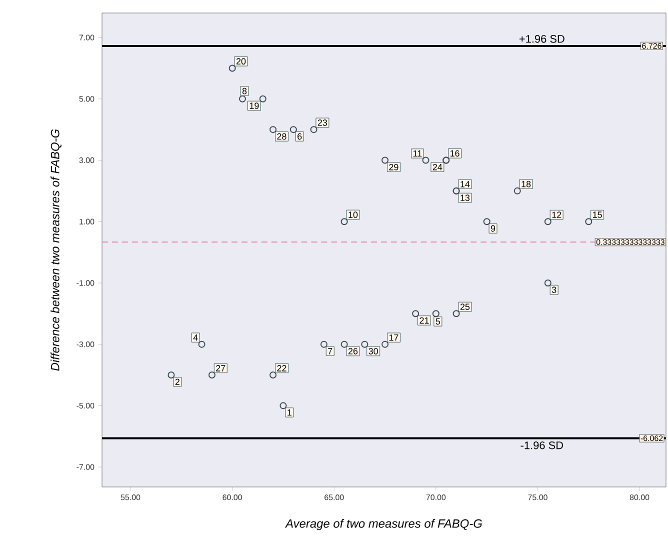  What do you see at coordinates (526, 184) in the screenshot?
I see `annotation: 18` at bounding box center [526, 184].